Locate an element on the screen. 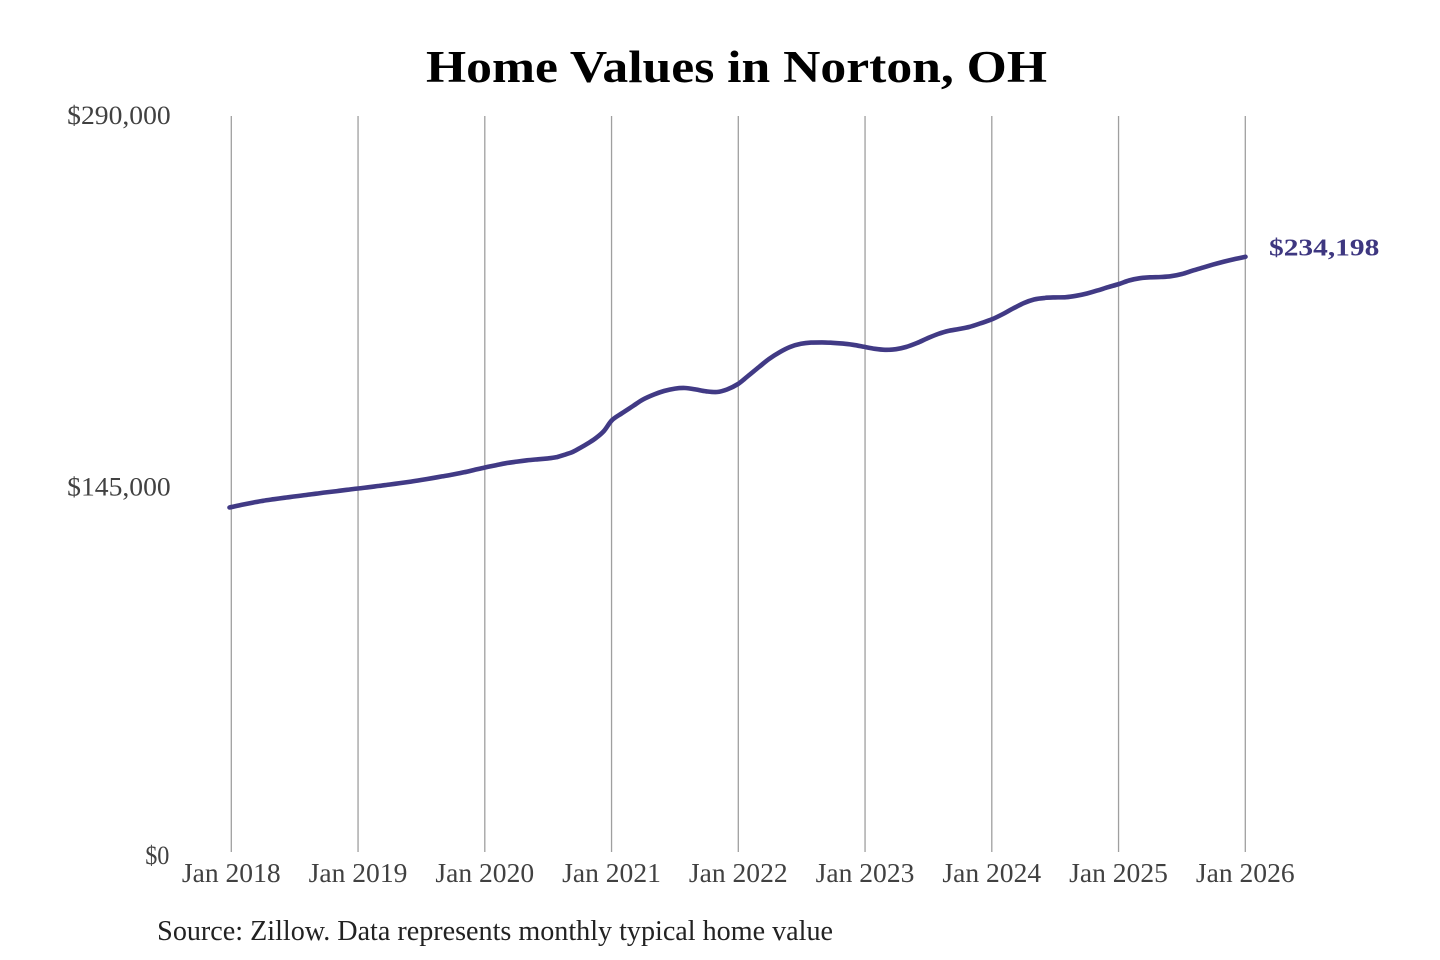 This screenshot has height=960, width=1440. svg-text: $234,198 is located at coordinates (1324, 249).